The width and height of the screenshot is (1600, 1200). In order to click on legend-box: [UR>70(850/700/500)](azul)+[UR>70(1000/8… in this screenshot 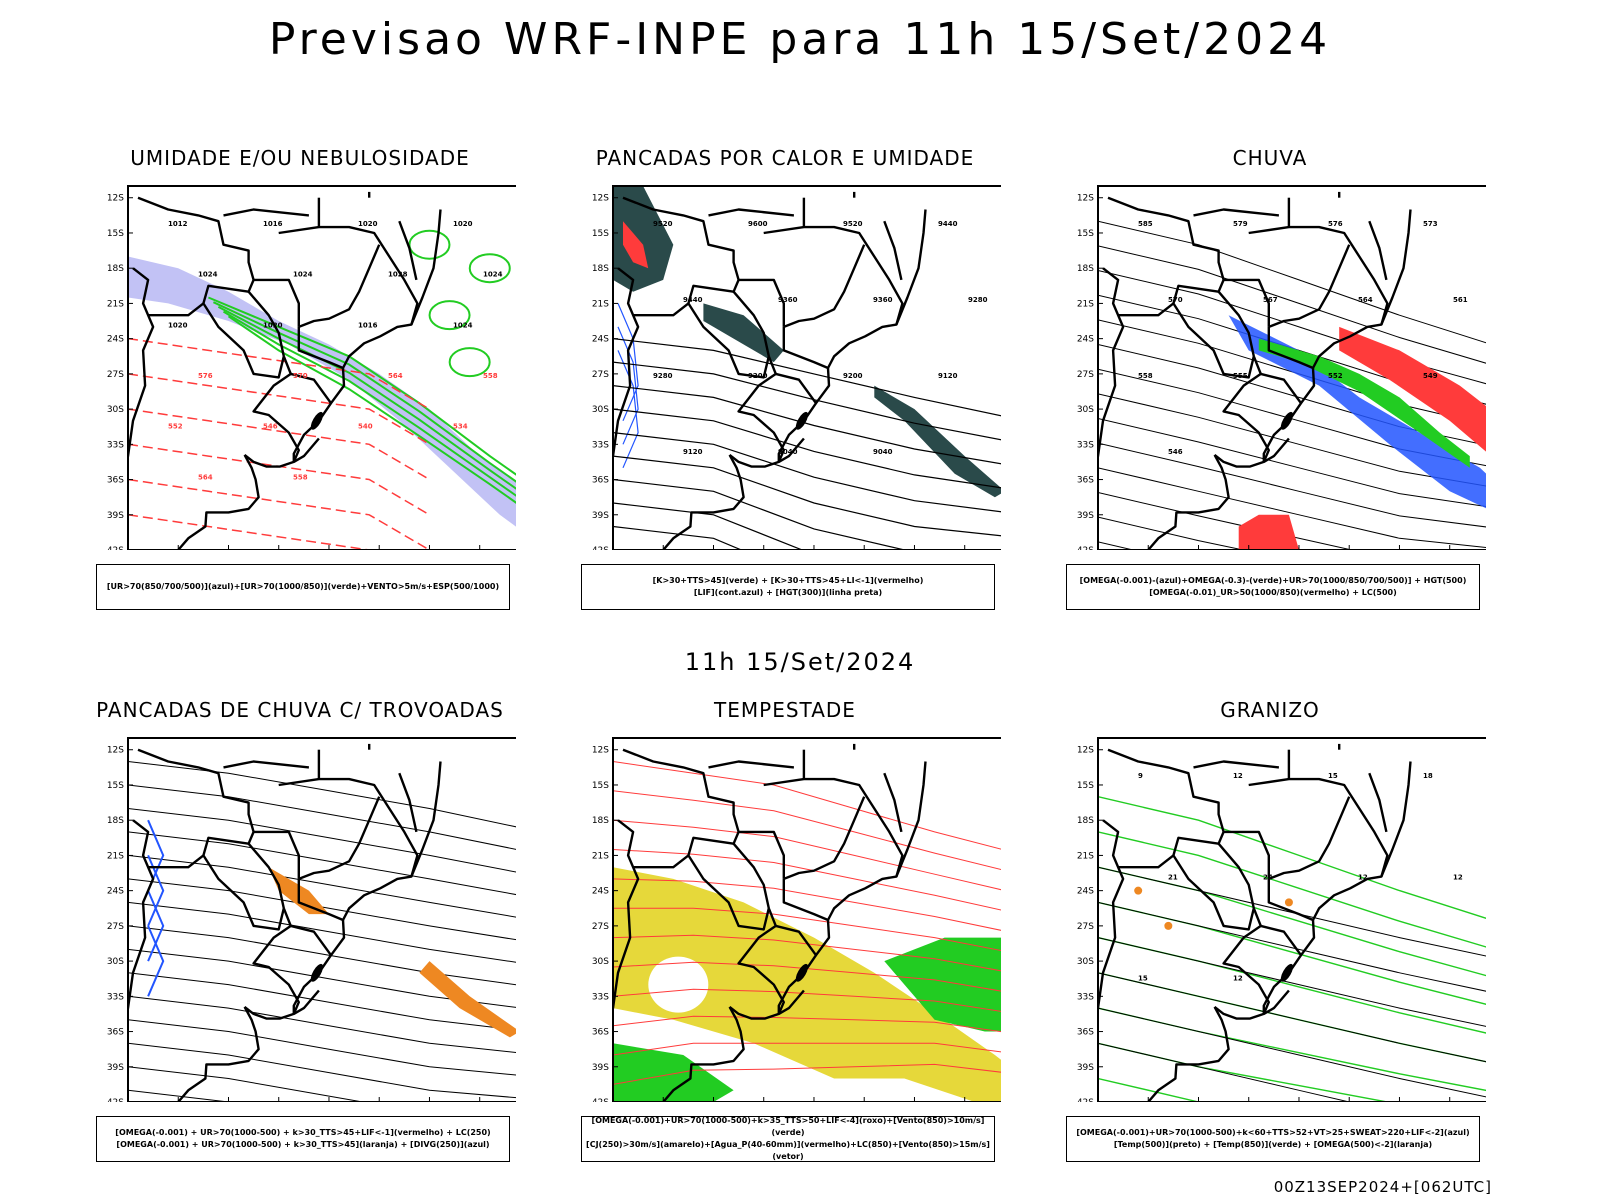, I will do `click(303, 587)`.